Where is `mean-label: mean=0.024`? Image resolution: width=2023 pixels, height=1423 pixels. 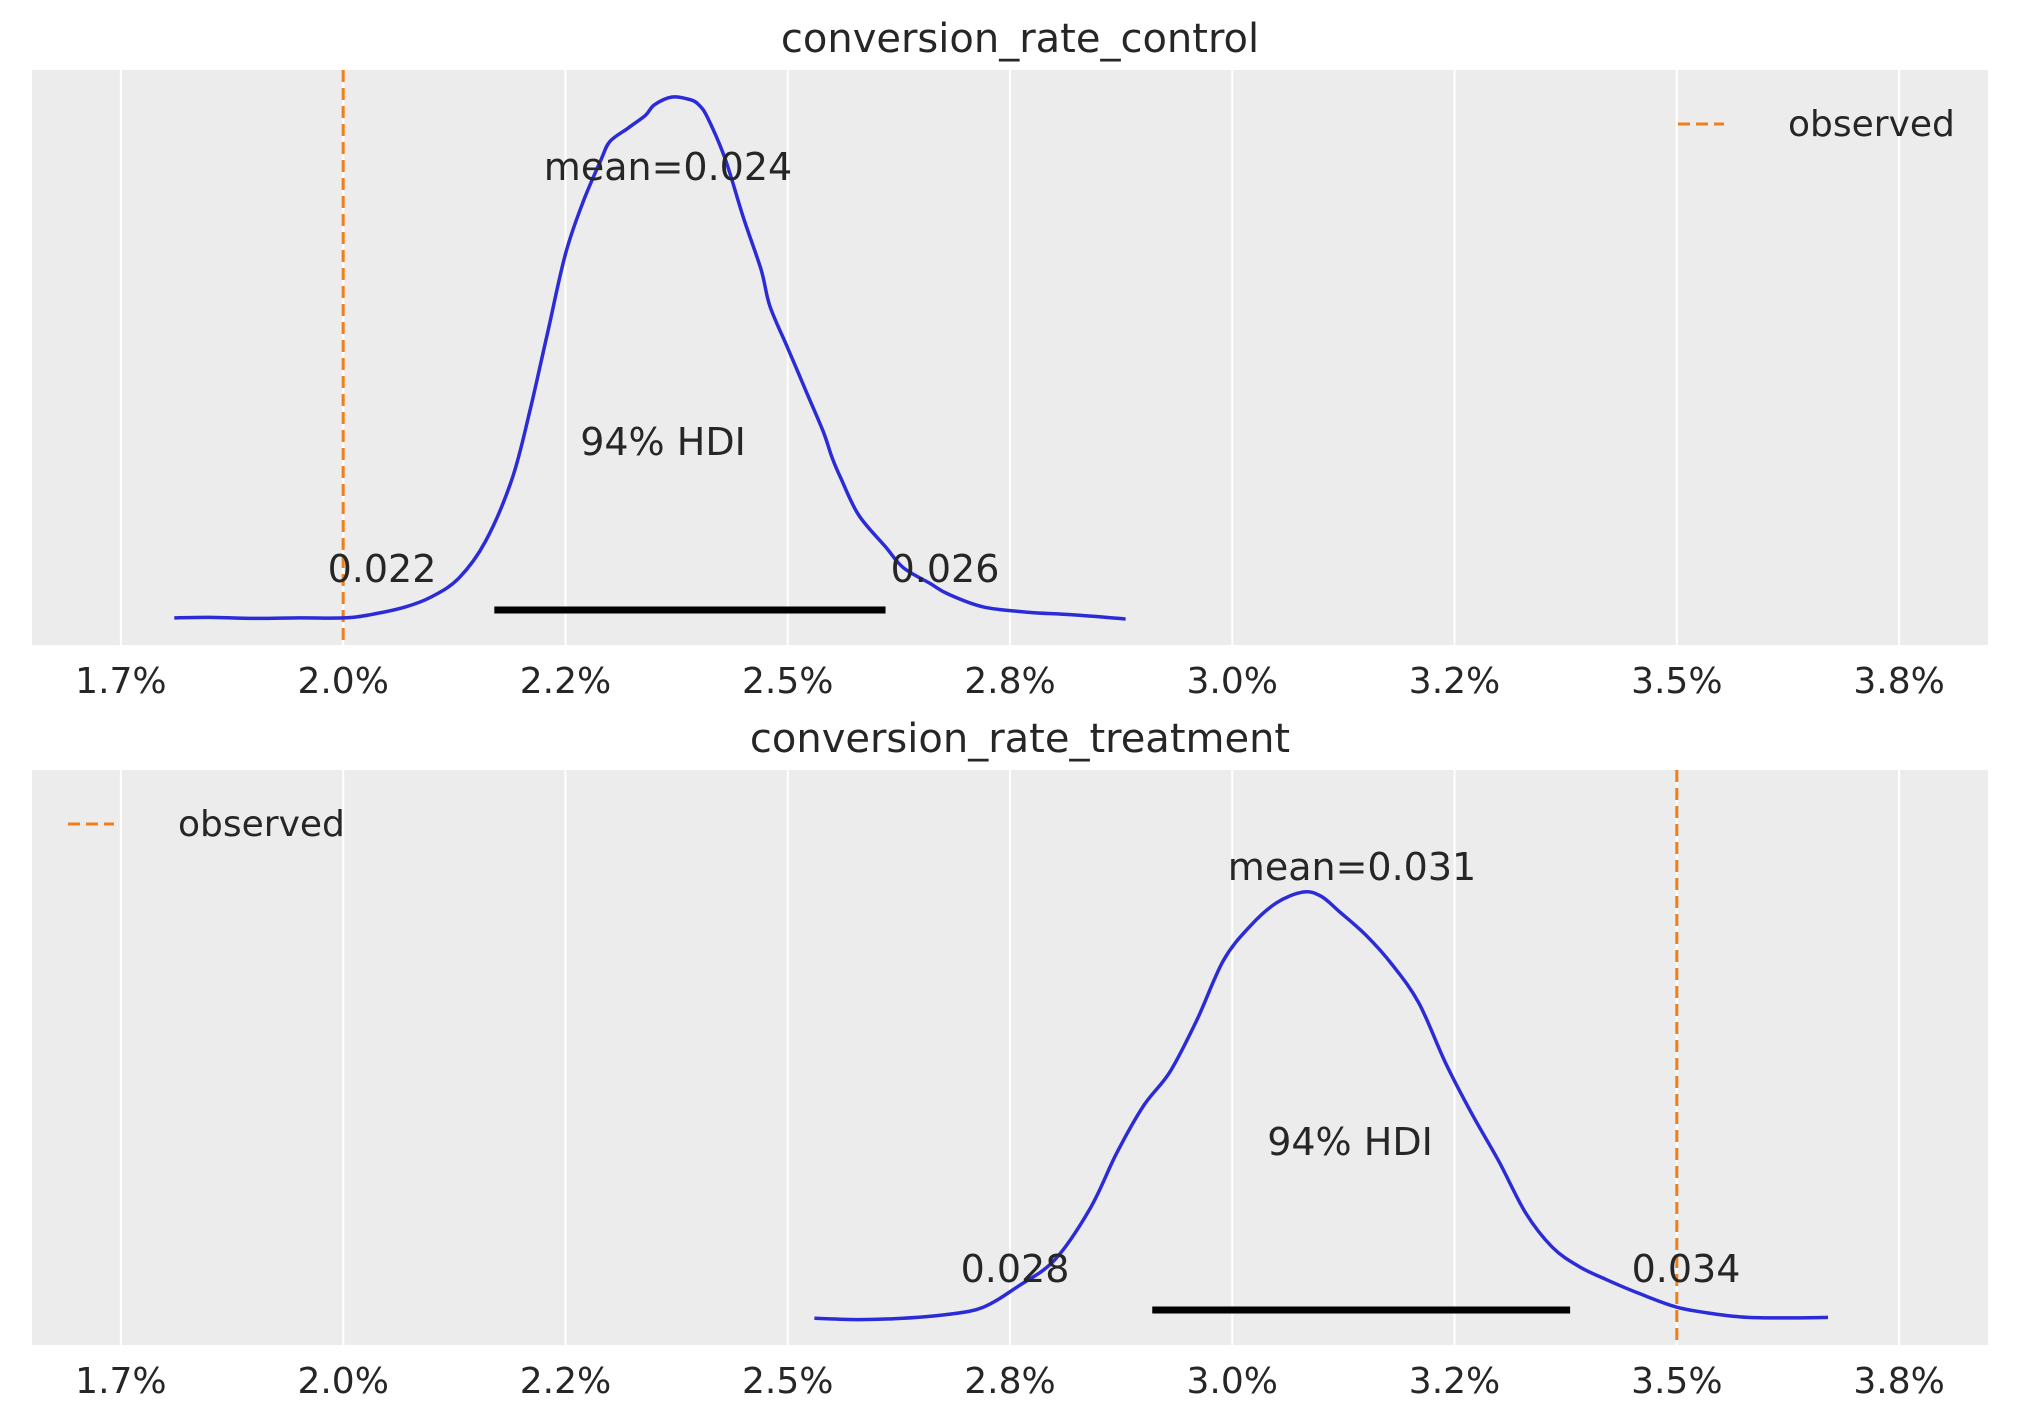 mean-label: mean=0.024 is located at coordinates (668, 167).